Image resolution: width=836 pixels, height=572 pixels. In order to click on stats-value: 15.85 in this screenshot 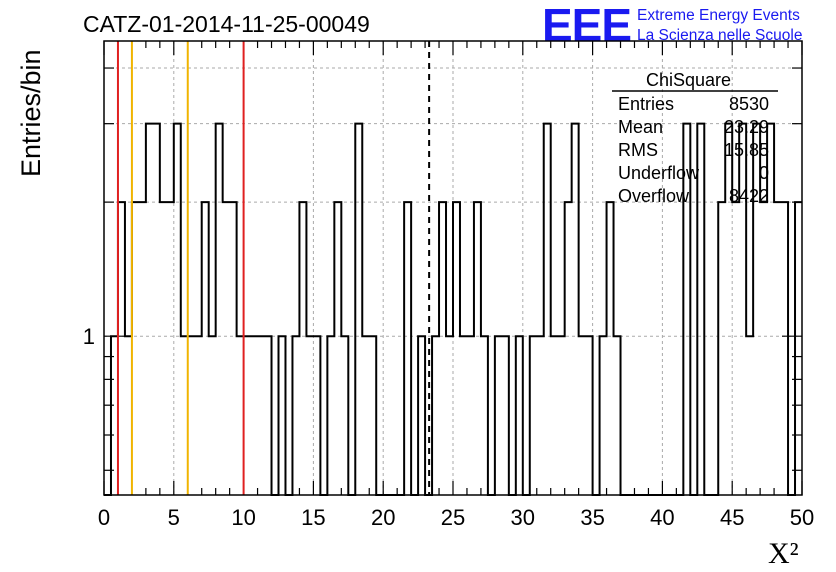, I will do `click(746, 150)`.